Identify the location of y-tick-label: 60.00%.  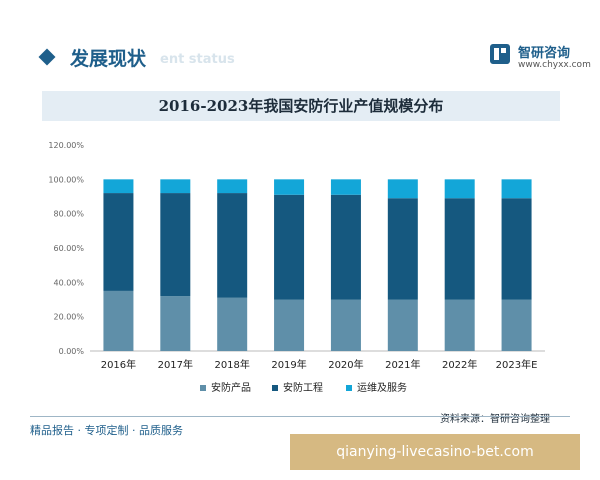
(68, 248).